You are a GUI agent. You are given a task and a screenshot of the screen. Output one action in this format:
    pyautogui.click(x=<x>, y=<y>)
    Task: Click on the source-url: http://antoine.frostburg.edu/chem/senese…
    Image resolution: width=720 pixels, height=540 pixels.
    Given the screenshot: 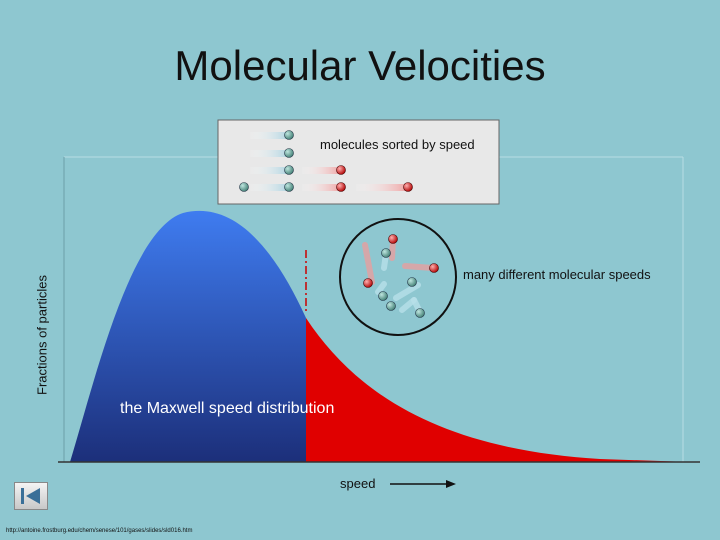 What is the action you would take?
    pyautogui.click(x=99, y=531)
    